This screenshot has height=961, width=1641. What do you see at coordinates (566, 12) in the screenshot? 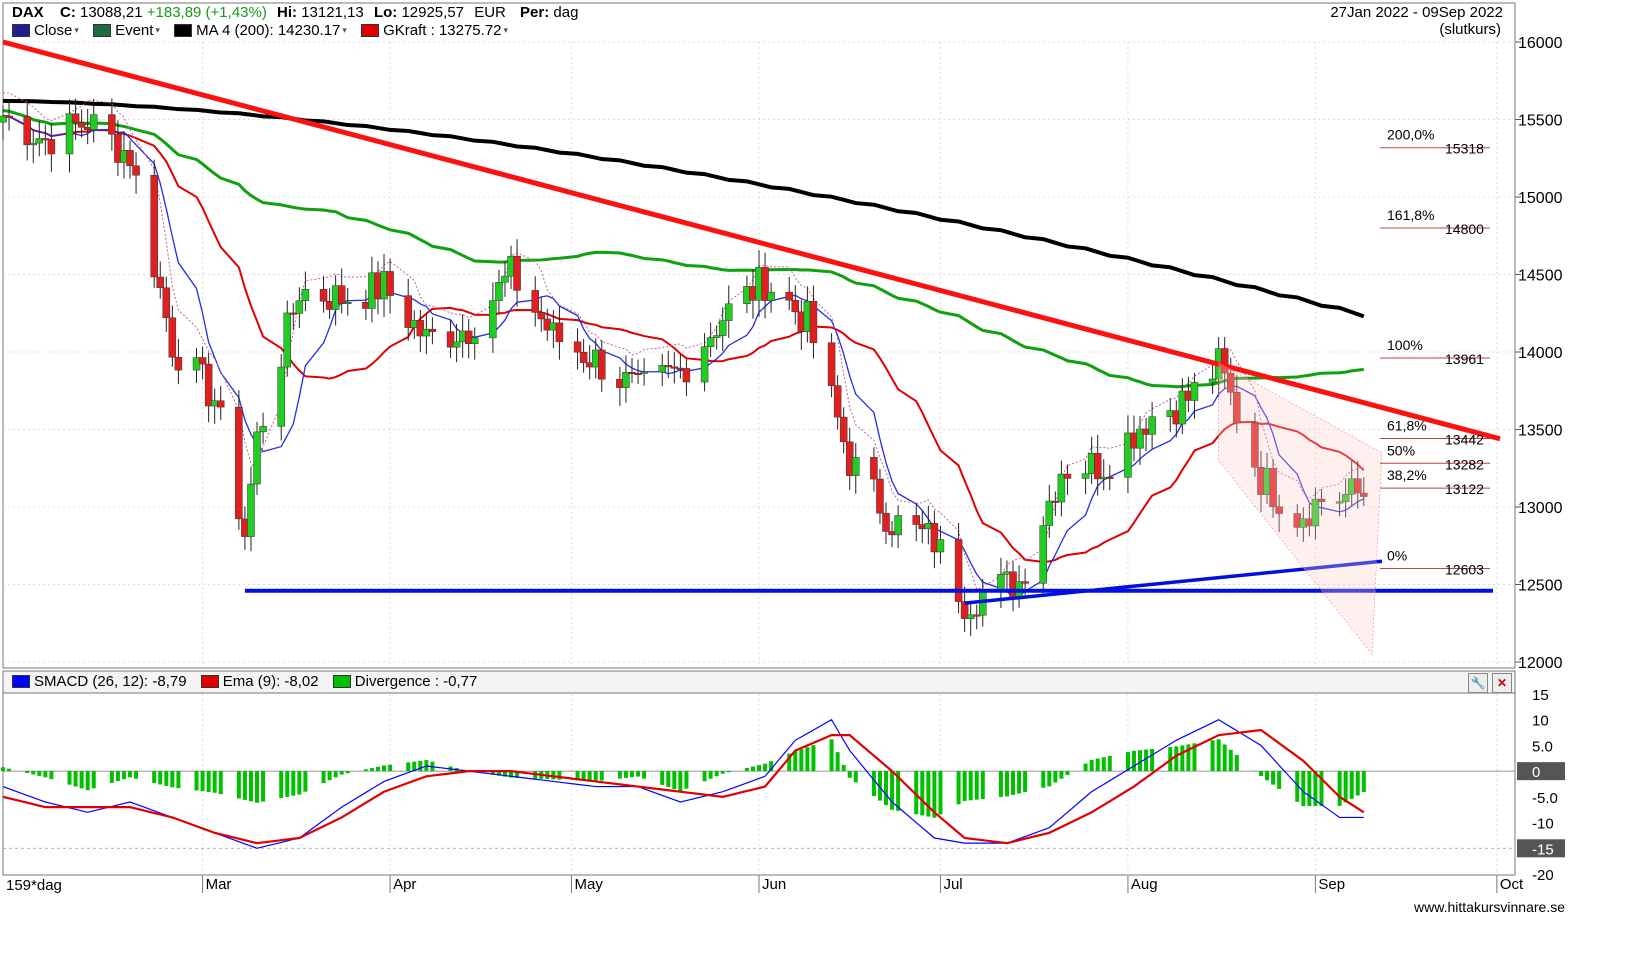
I see `period-value: dag` at bounding box center [566, 12].